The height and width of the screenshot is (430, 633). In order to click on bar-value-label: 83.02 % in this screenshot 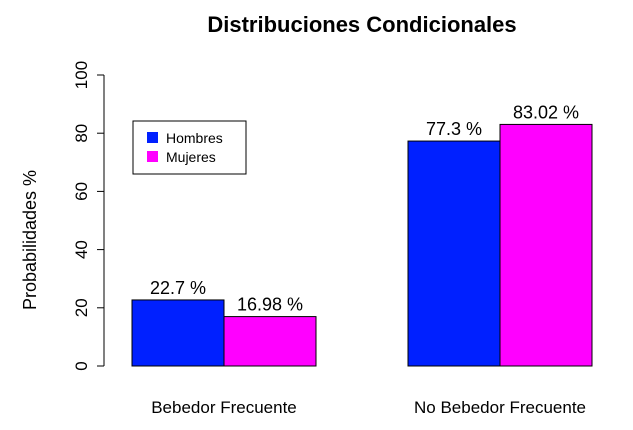, I will do `click(546, 112)`.